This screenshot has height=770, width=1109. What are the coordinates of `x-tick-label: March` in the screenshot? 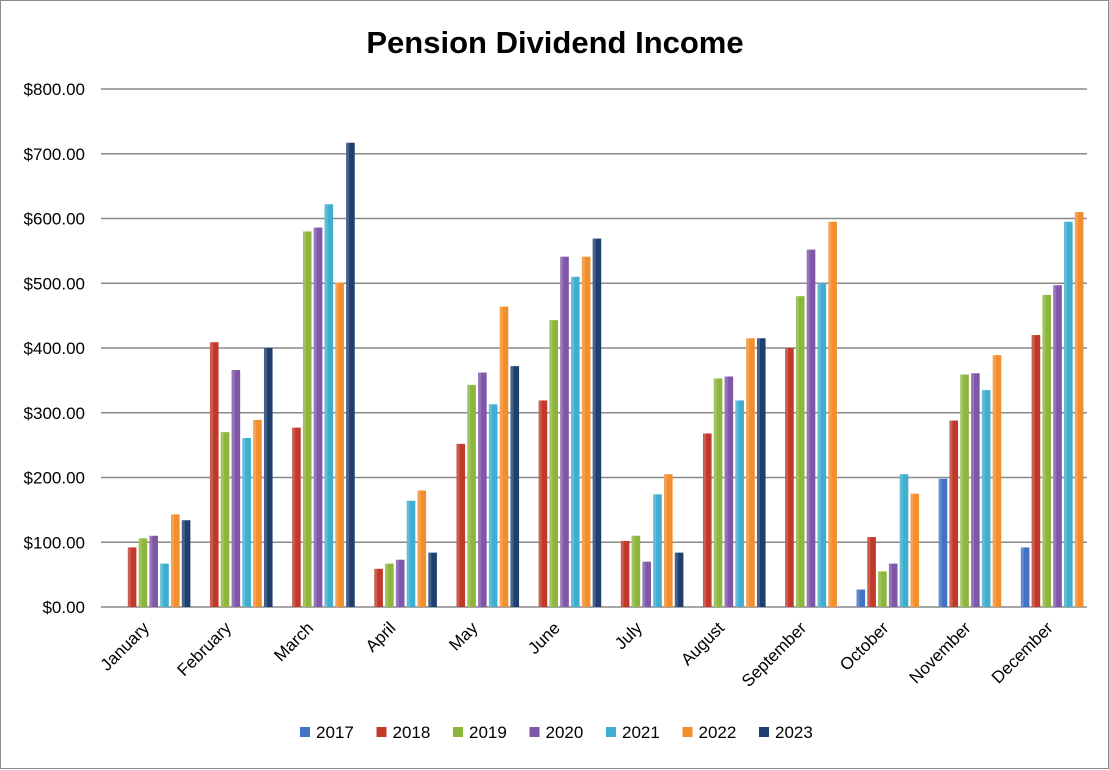 It's located at (293, 641).